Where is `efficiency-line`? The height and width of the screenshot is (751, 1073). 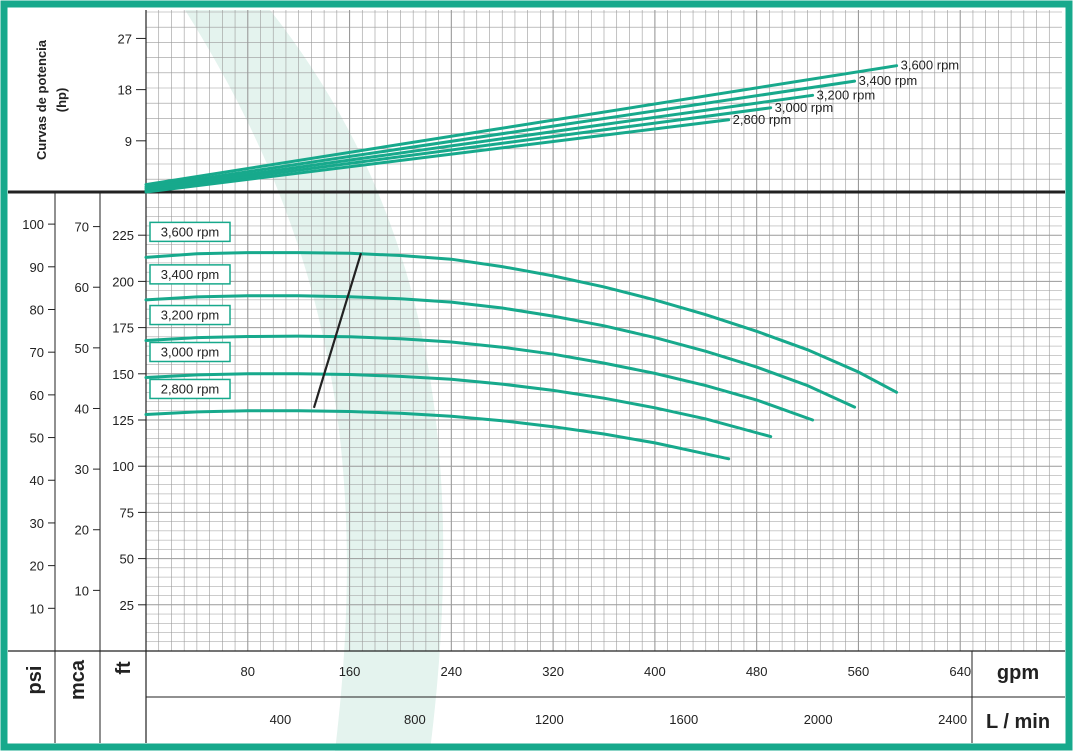 efficiency-line is located at coordinates (337, 330).